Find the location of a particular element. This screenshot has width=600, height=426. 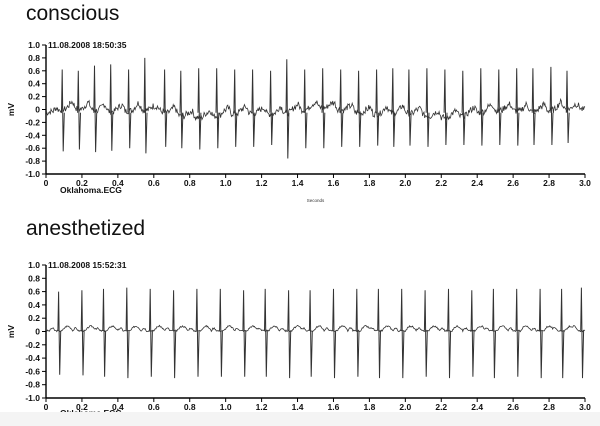

y-tick-label: 0.8 is located at coordinates (34, 278).